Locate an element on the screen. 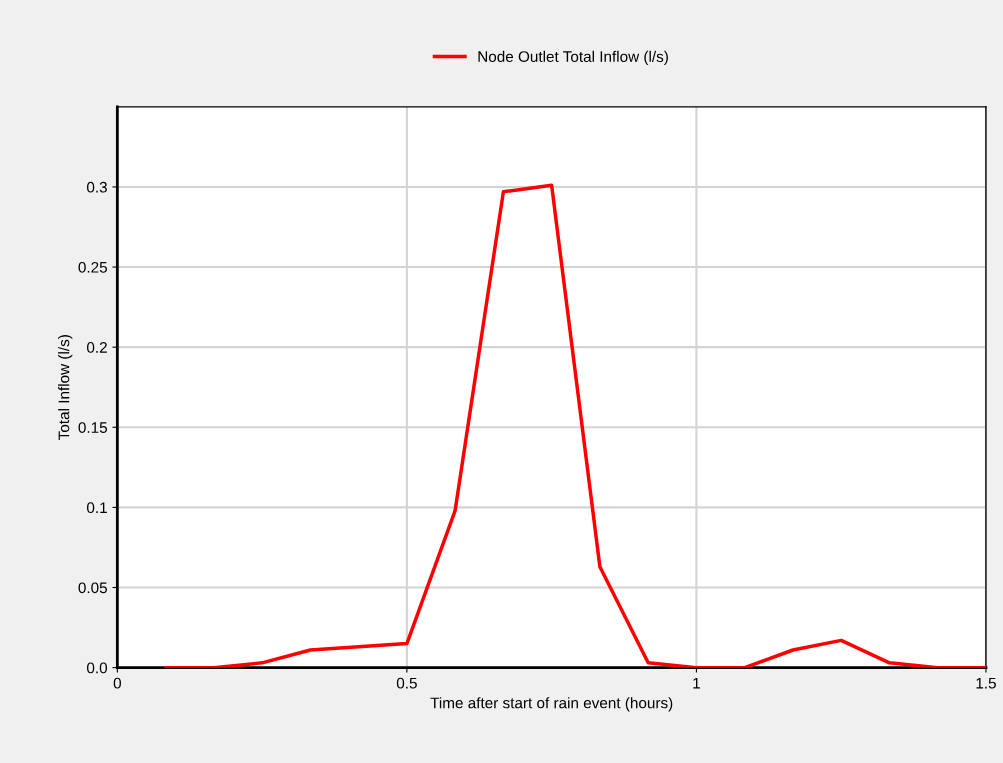  y-tick-label: 0.05 is located at coordinates (92, 588).